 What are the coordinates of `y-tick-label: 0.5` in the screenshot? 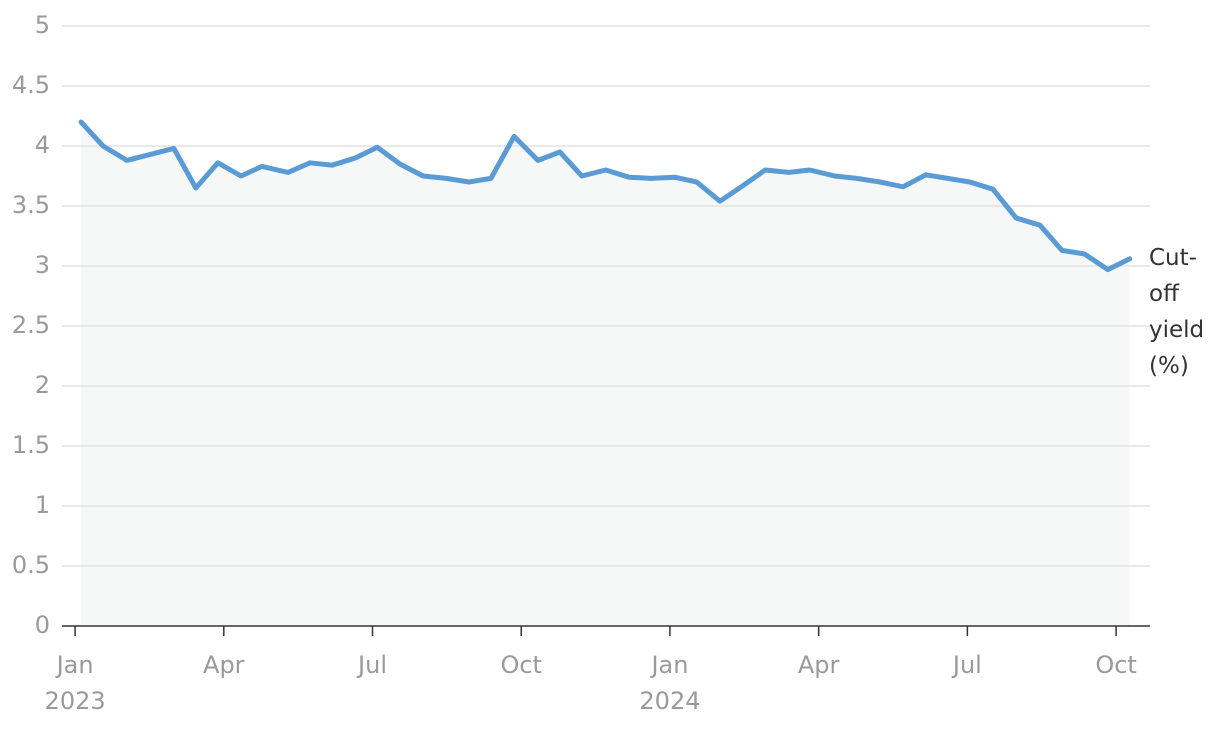 It's located at (31, 565).